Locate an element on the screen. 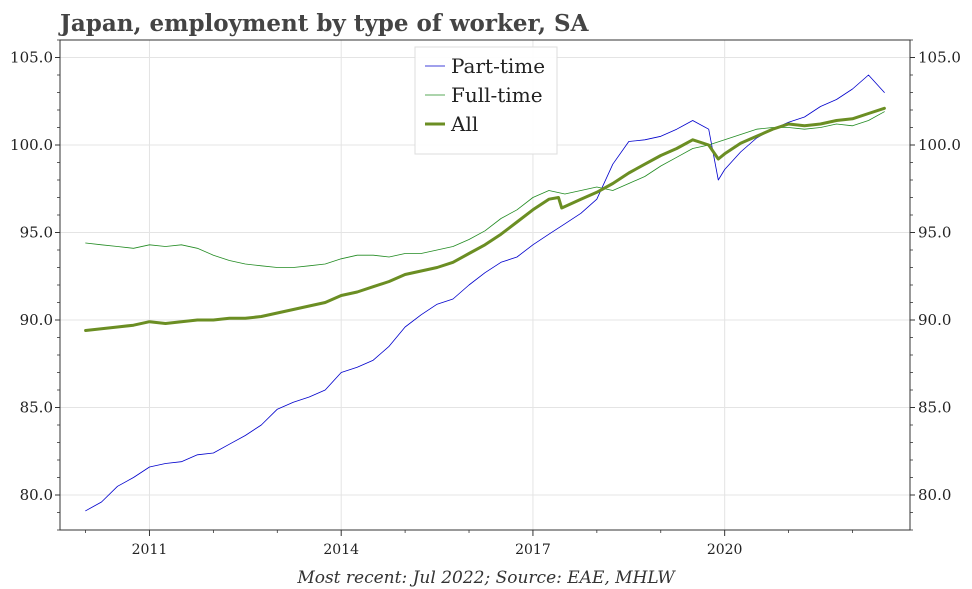  x-tick-label: 2011 is located at coordinates (150, 550).